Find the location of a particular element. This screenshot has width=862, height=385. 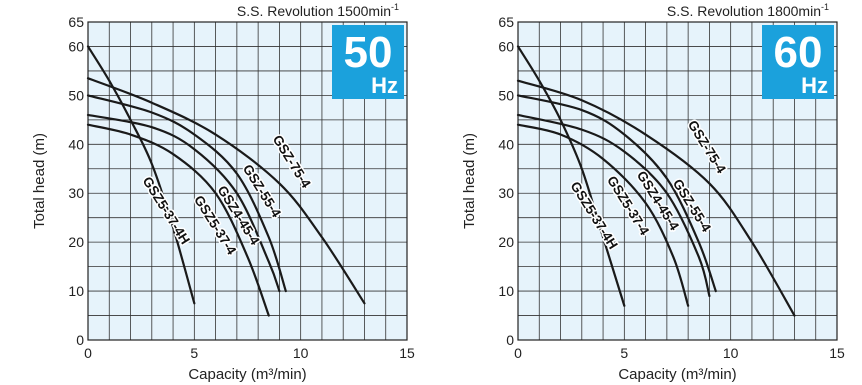

chart-title: S.S. Revolution 1800min-1 is located at coordinates (748, 10).